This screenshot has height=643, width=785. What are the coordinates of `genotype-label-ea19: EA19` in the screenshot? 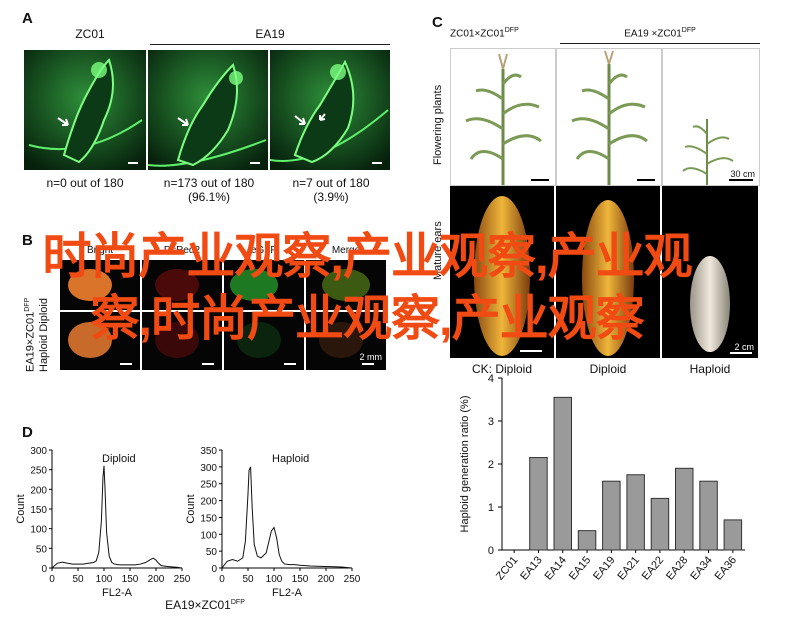 It's located at (270, 34).